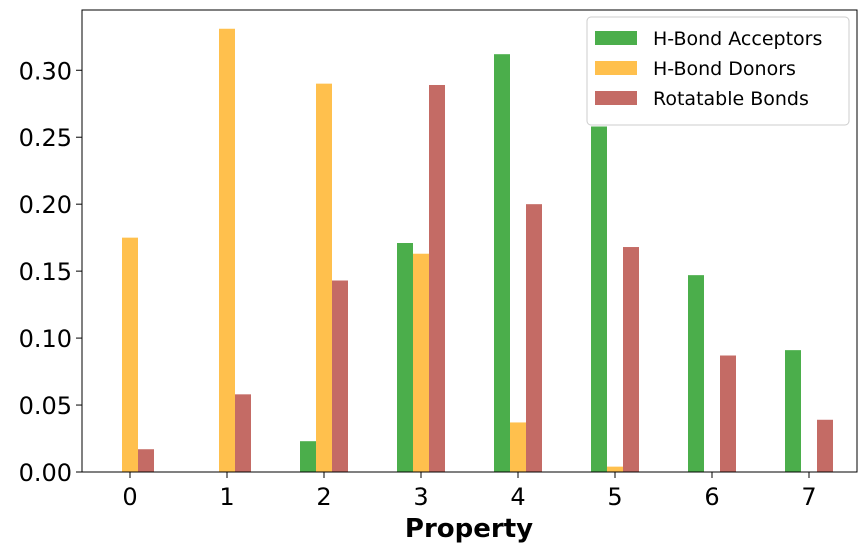  I want to click on legend-swatch-h-bond-acceptors, so click(616, 38).